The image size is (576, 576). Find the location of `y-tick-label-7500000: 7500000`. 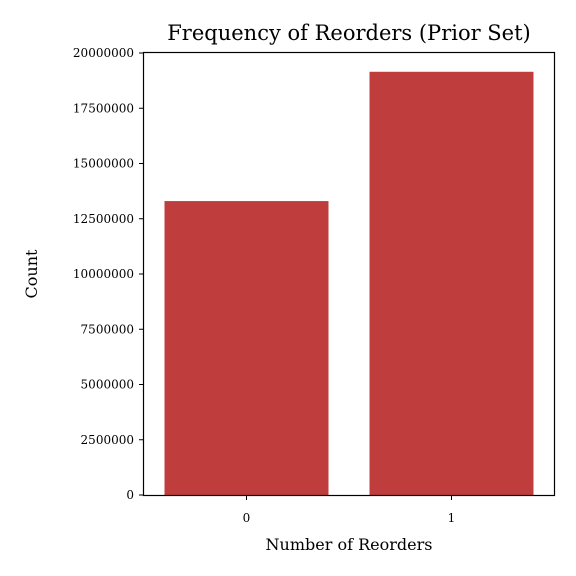

y-tick-label-7500000: 7500000 is located at coordinates (107, 329).